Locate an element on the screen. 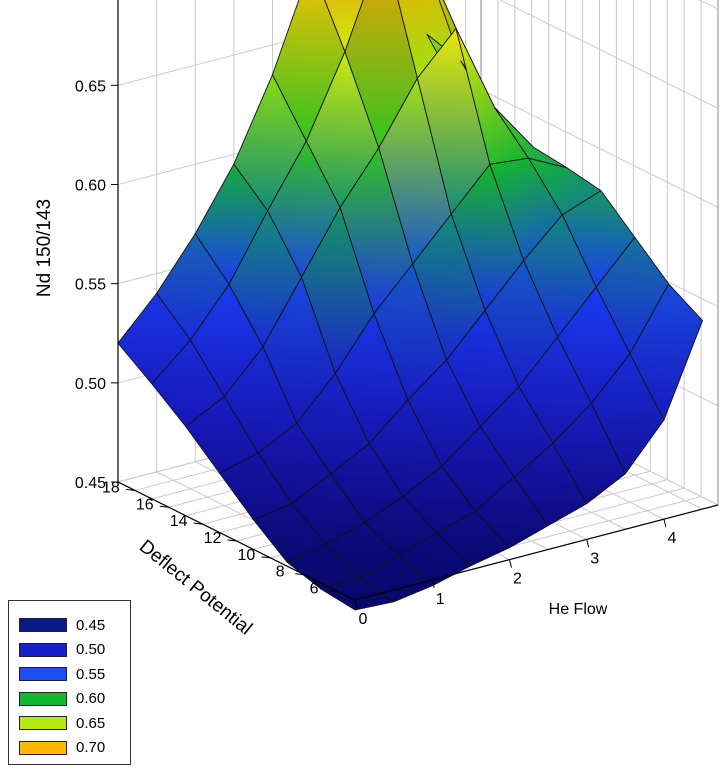 This screenshot has width=720, height=773. legend-item: 0.65 is located at coordinates (74, 723).